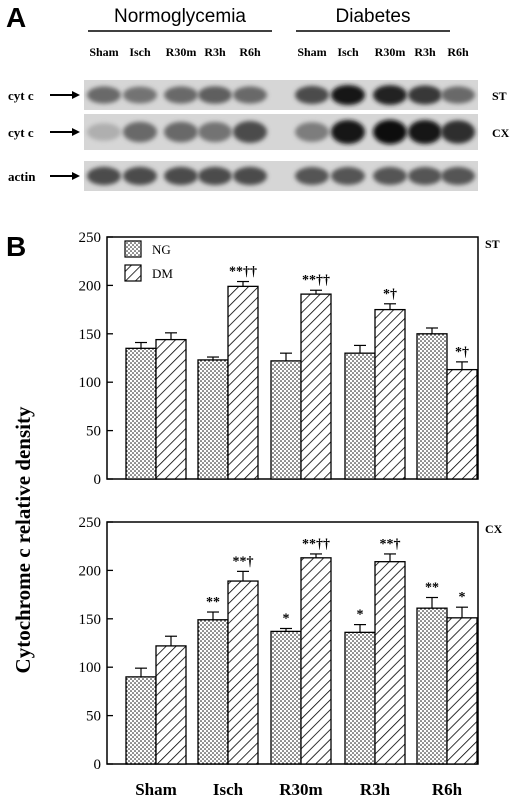 The height and width of the screenshot is (807, 520). I want to click on legend-swatch-dm, so click(133, 273).